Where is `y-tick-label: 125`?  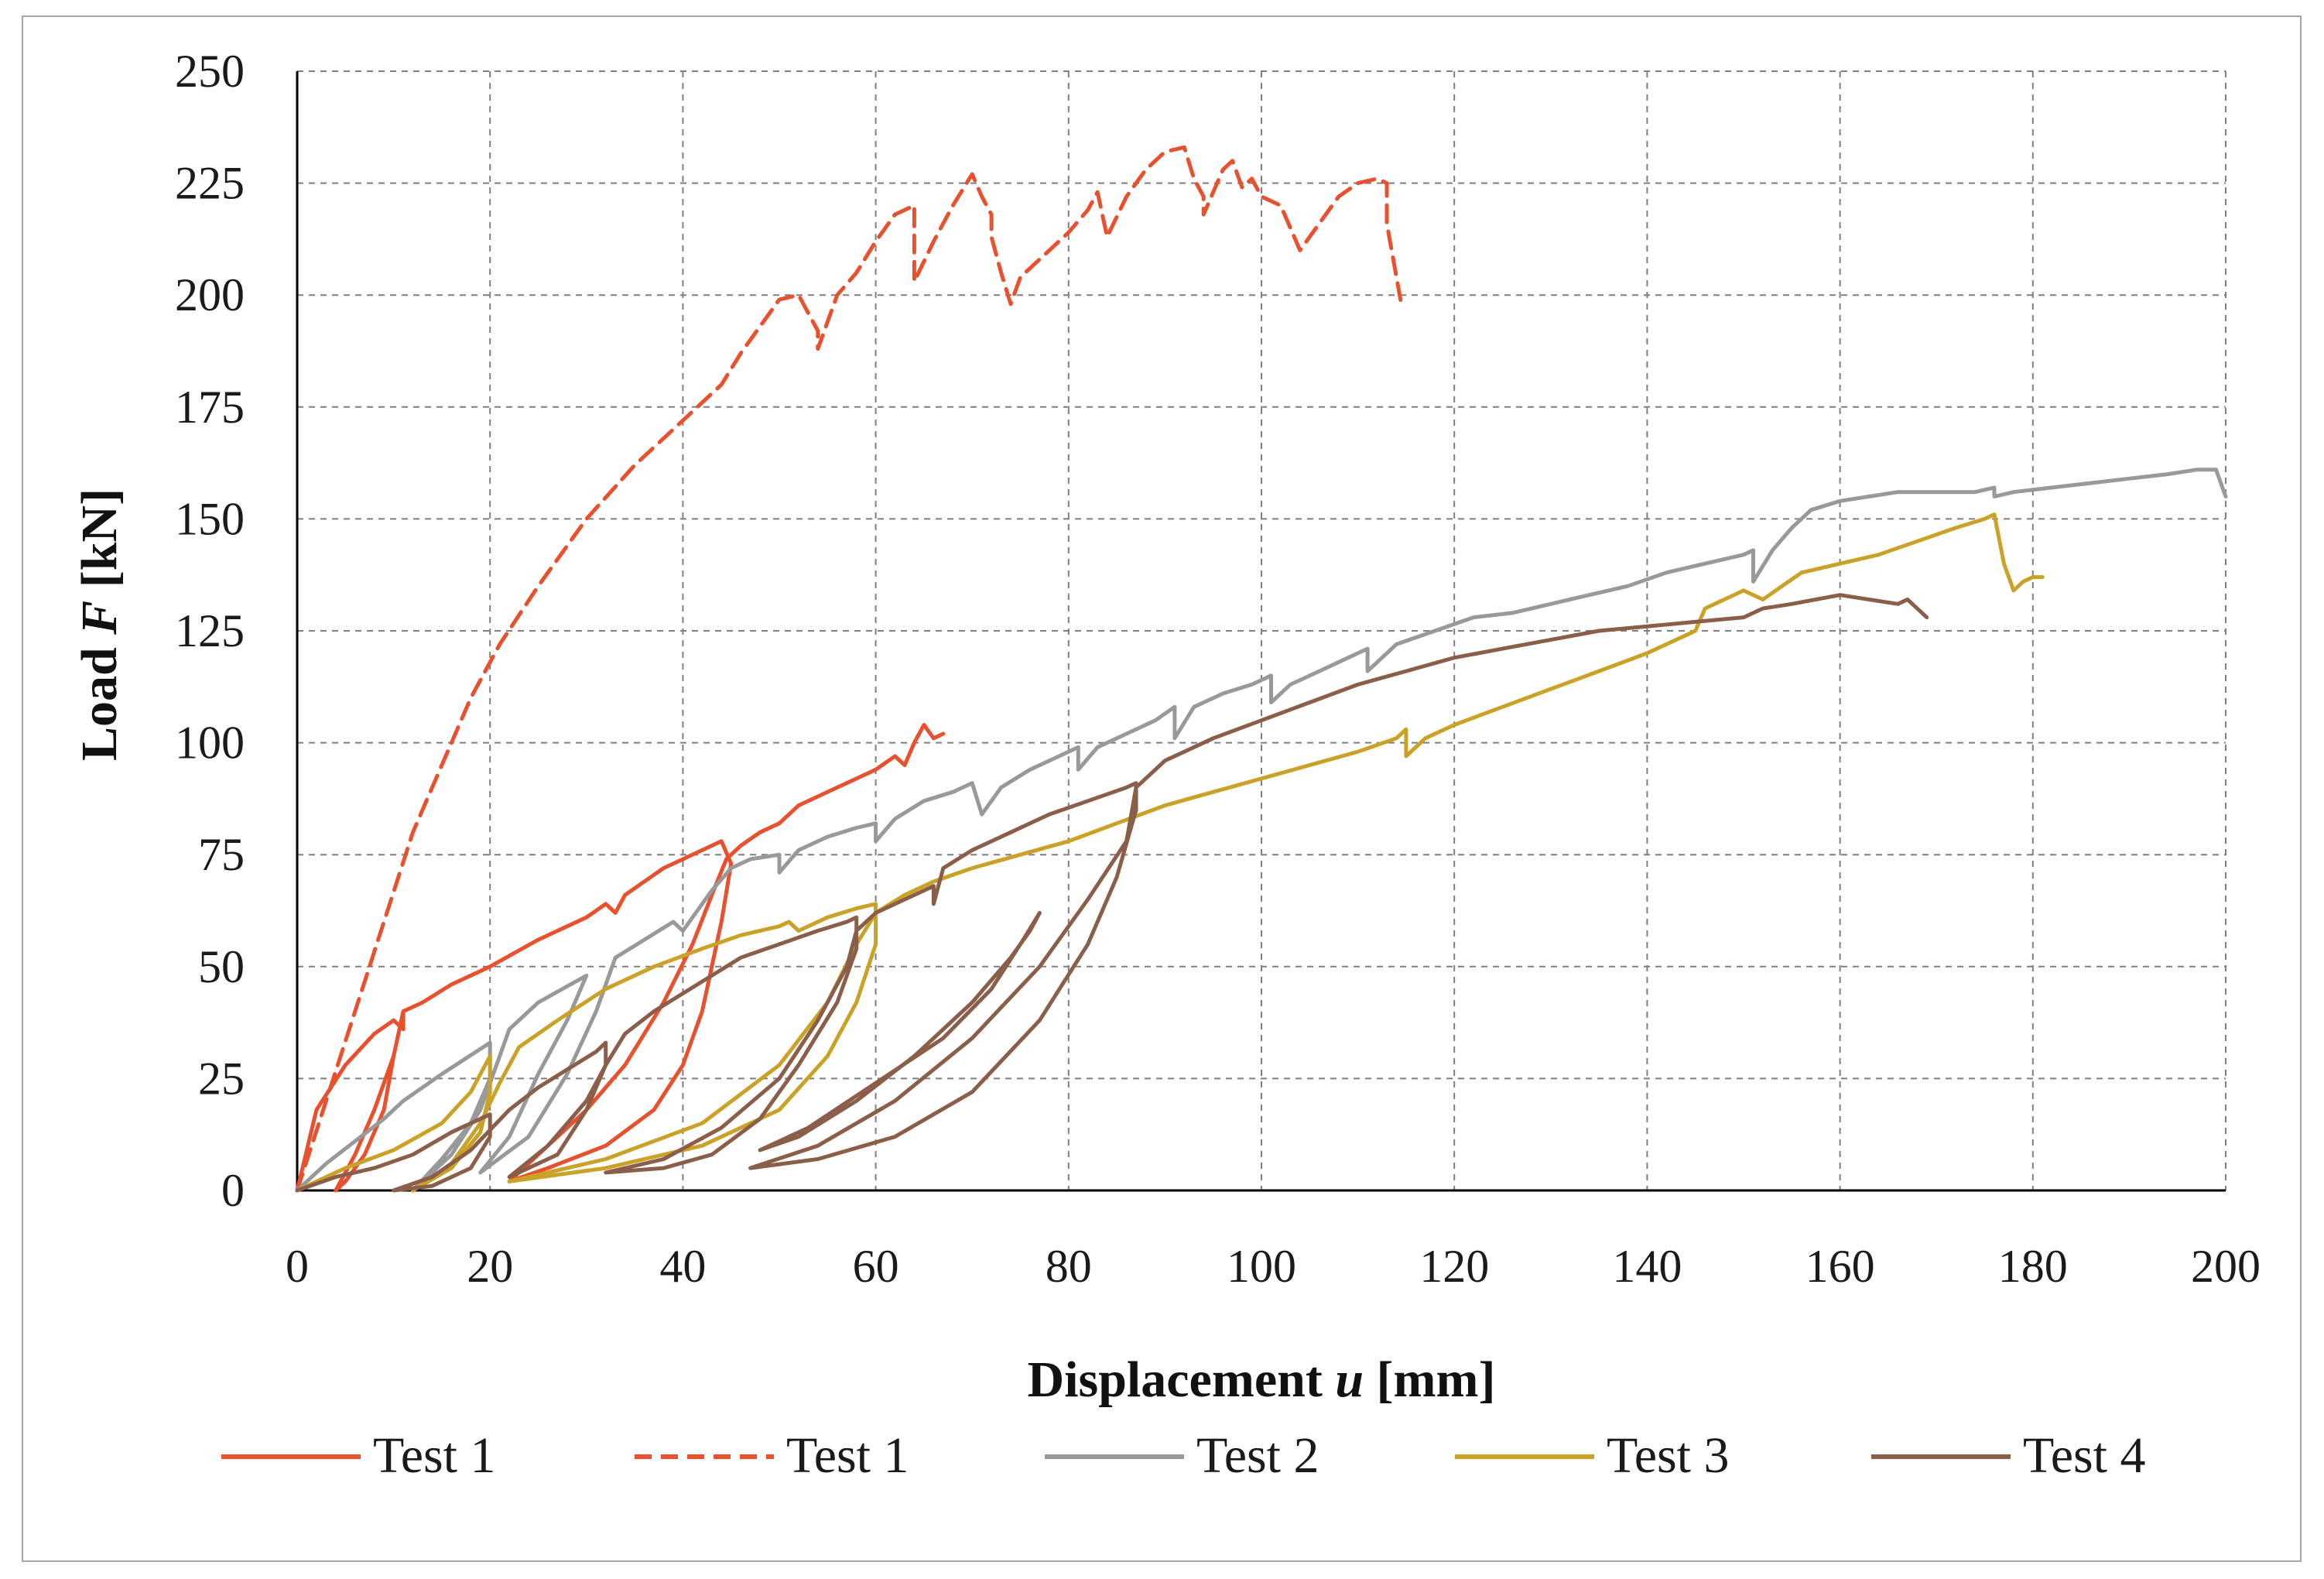 y-tick-label: 125 is located at coordinates (210, 631).